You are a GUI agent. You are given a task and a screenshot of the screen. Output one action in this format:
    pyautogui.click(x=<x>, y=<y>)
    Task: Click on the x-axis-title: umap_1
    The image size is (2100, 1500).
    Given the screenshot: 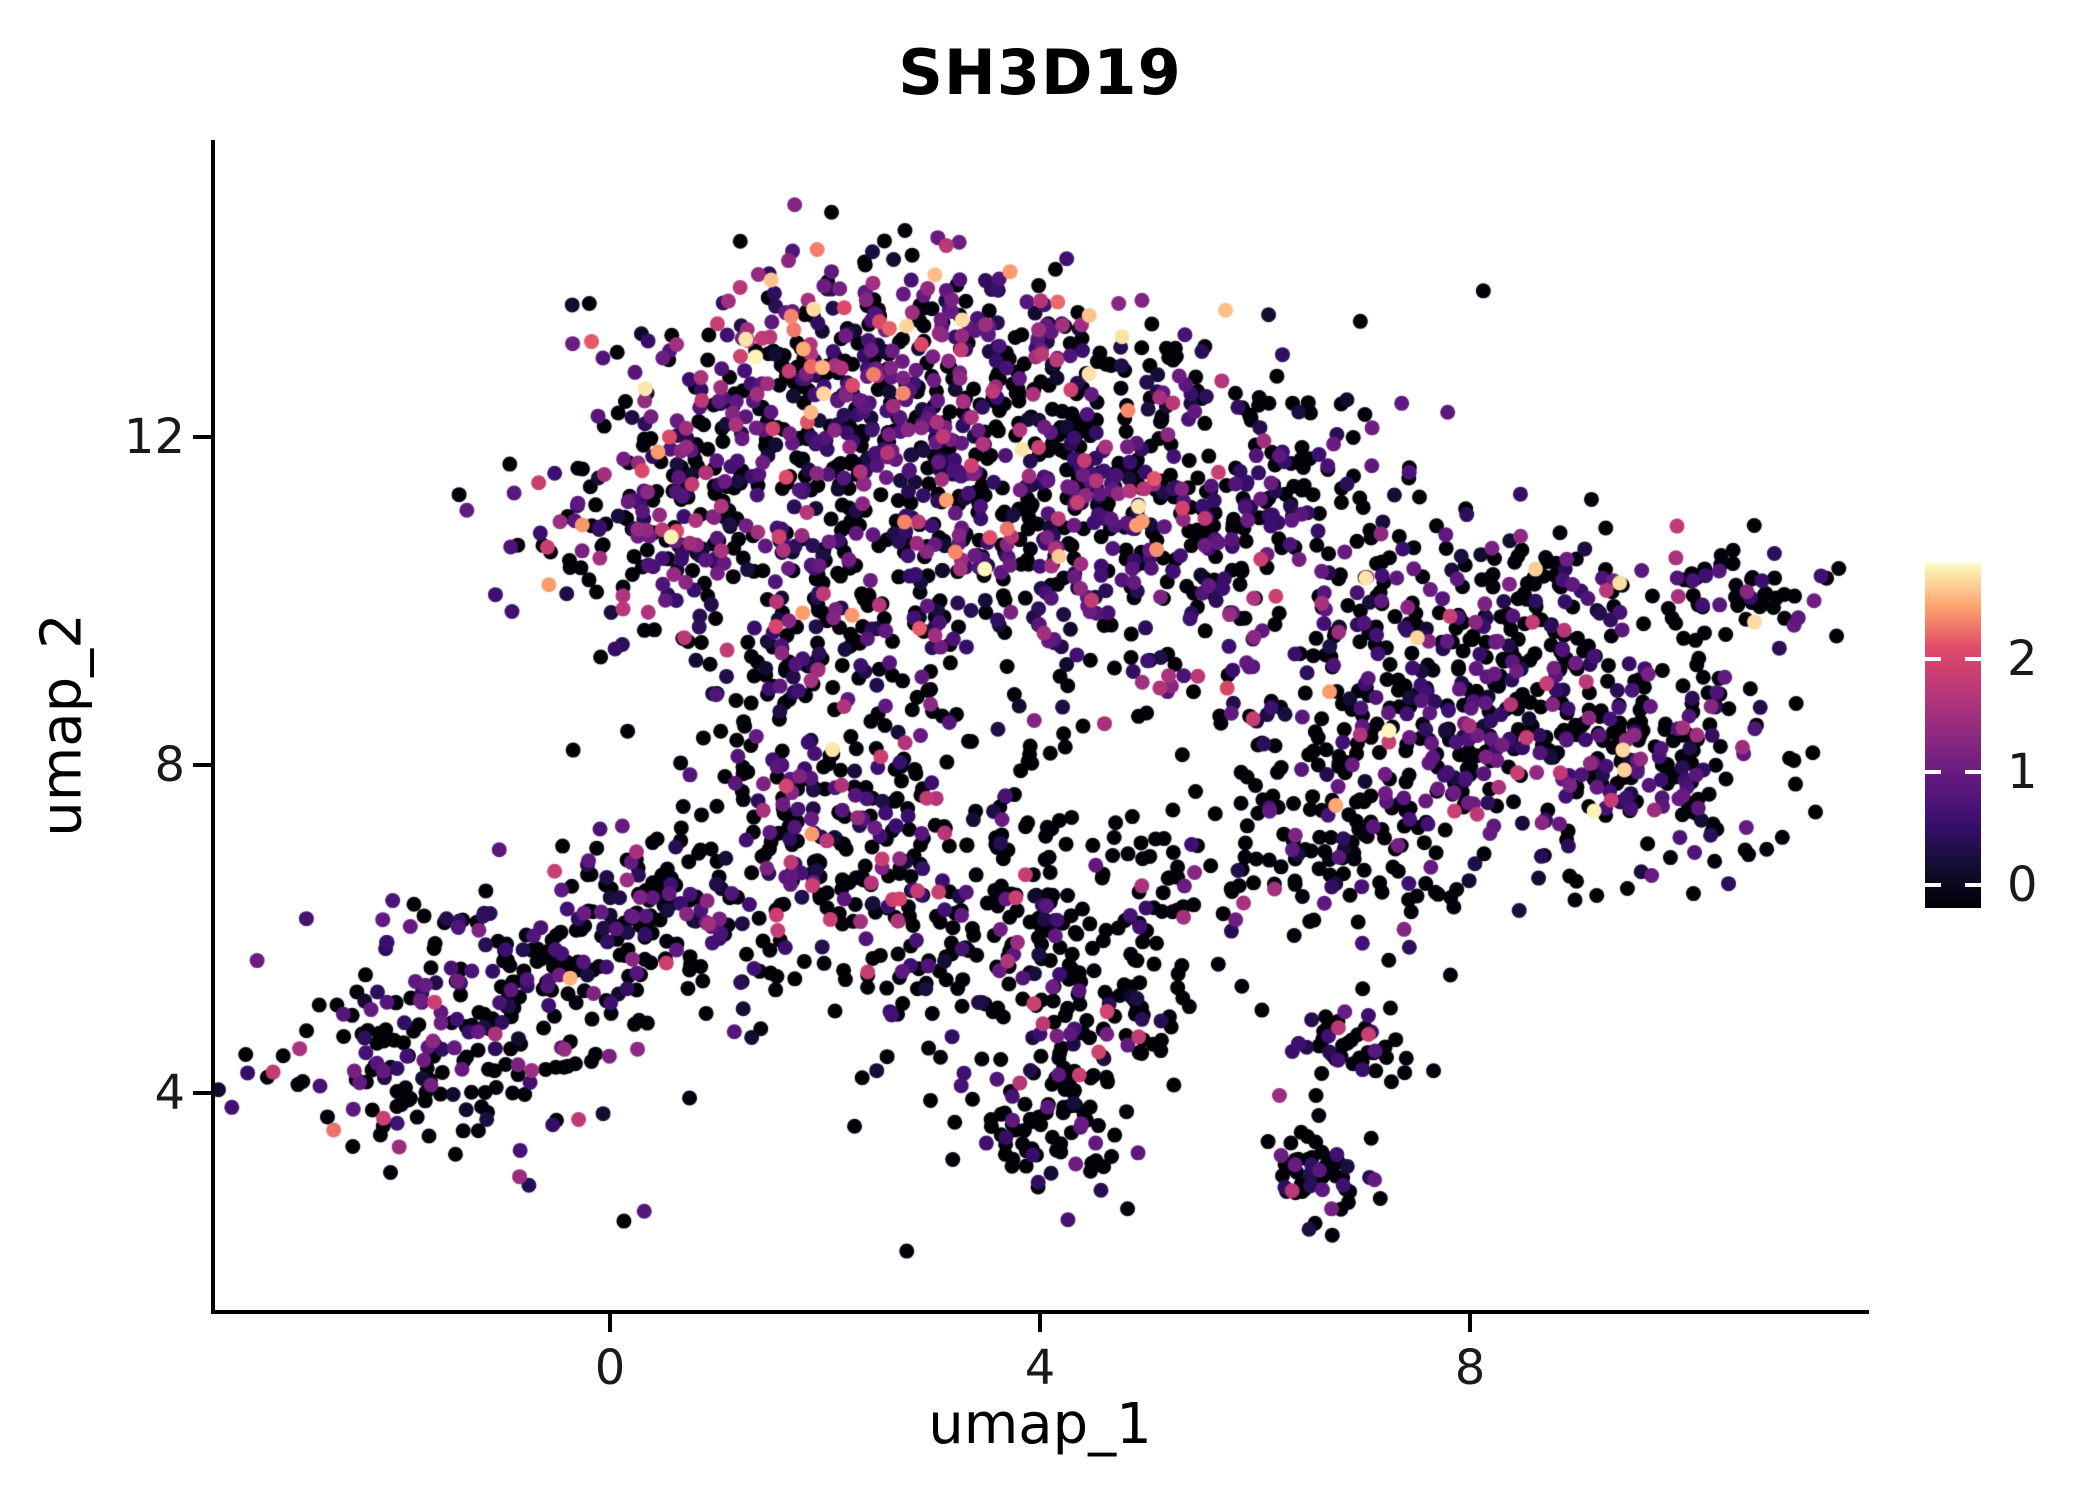 What is the action you would take?
    pyautogui.click(x=1040, y=1424)
    